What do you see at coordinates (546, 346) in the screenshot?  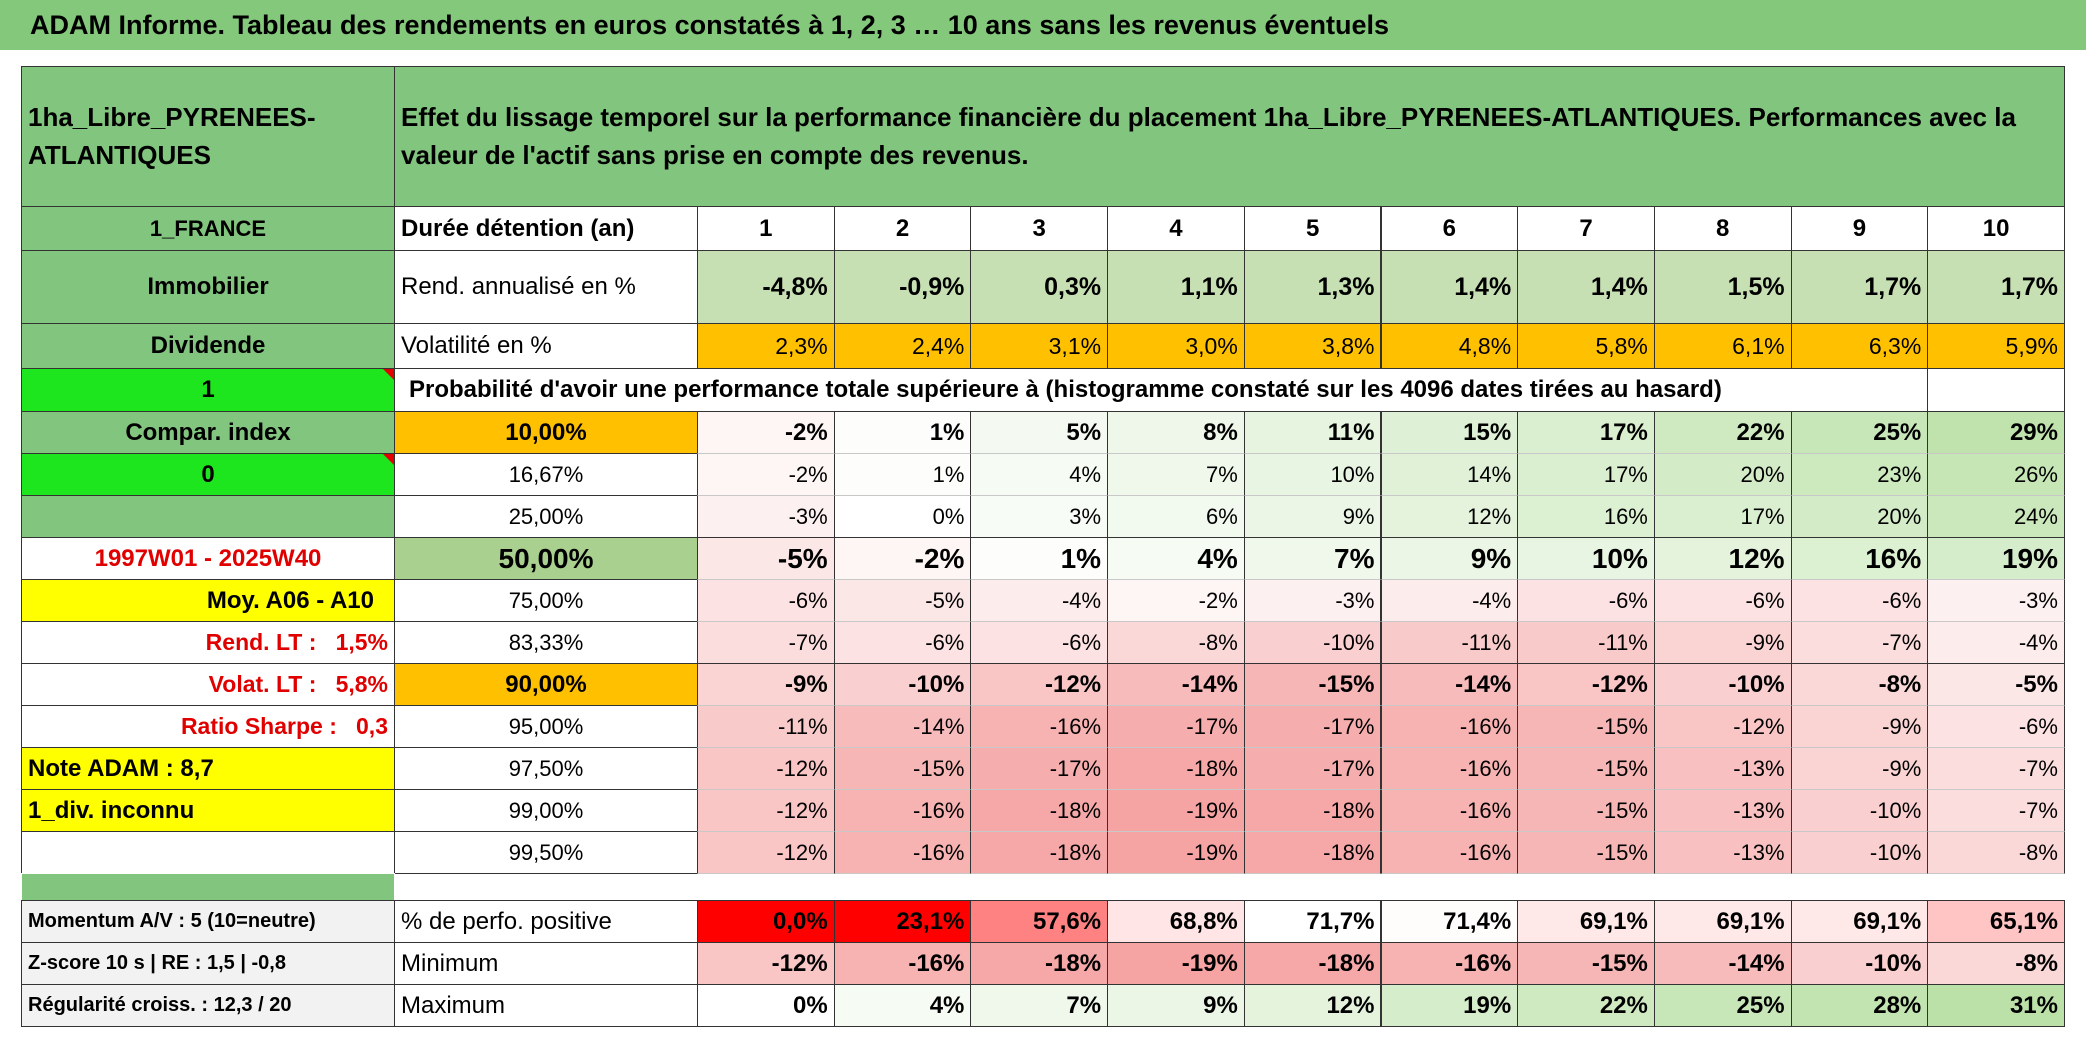 I see `row-name: Volatilité en %` at bounding box center [546, 346].